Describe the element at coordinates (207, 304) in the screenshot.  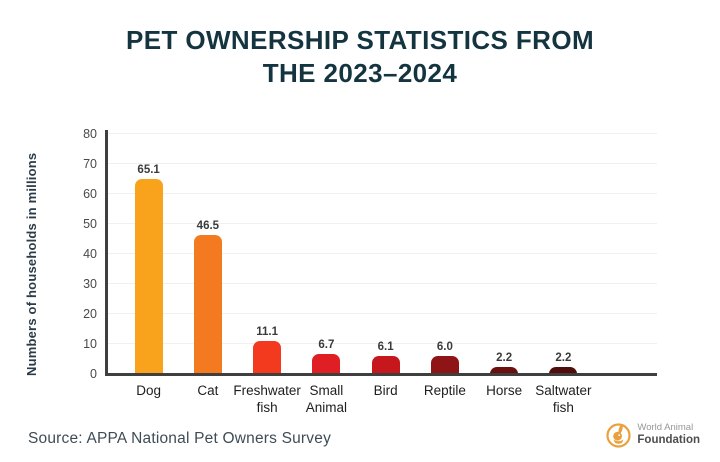
I see `bar-cat` at that location.